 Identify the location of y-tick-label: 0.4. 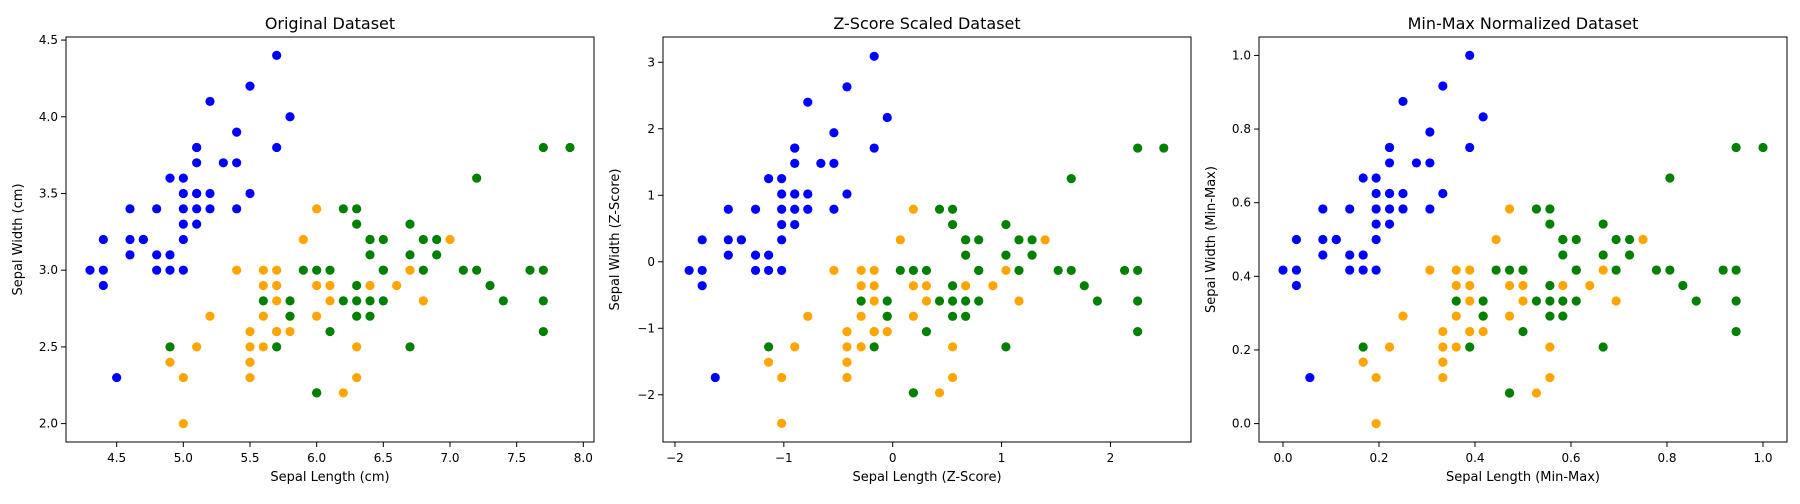
(1241, 276).